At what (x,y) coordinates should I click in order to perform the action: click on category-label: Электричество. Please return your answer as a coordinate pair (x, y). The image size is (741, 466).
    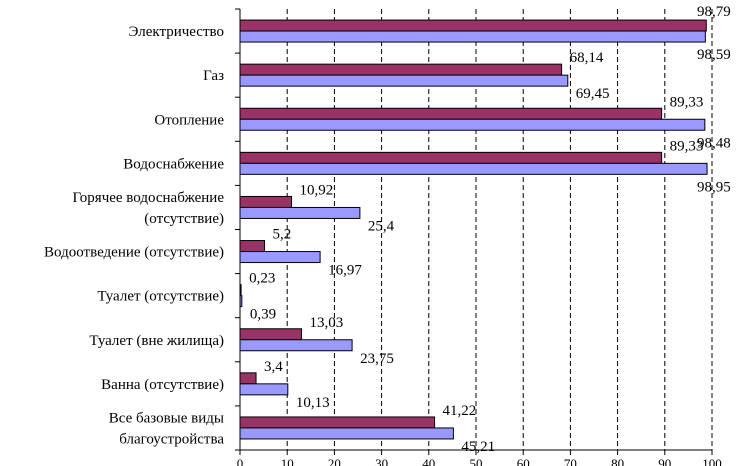
    Looking at the image, I should click on (176, 32).